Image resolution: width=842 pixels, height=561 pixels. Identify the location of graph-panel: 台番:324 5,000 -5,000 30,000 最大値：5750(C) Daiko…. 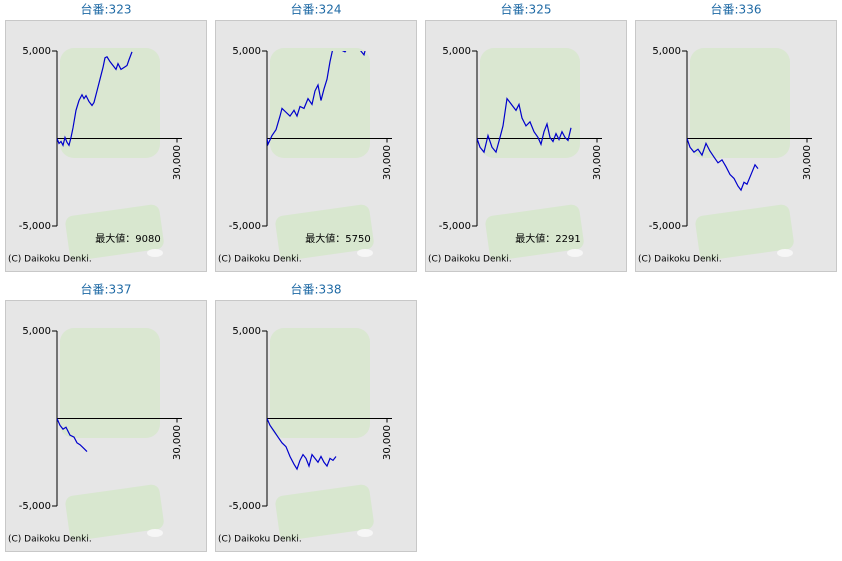
(316, 137).